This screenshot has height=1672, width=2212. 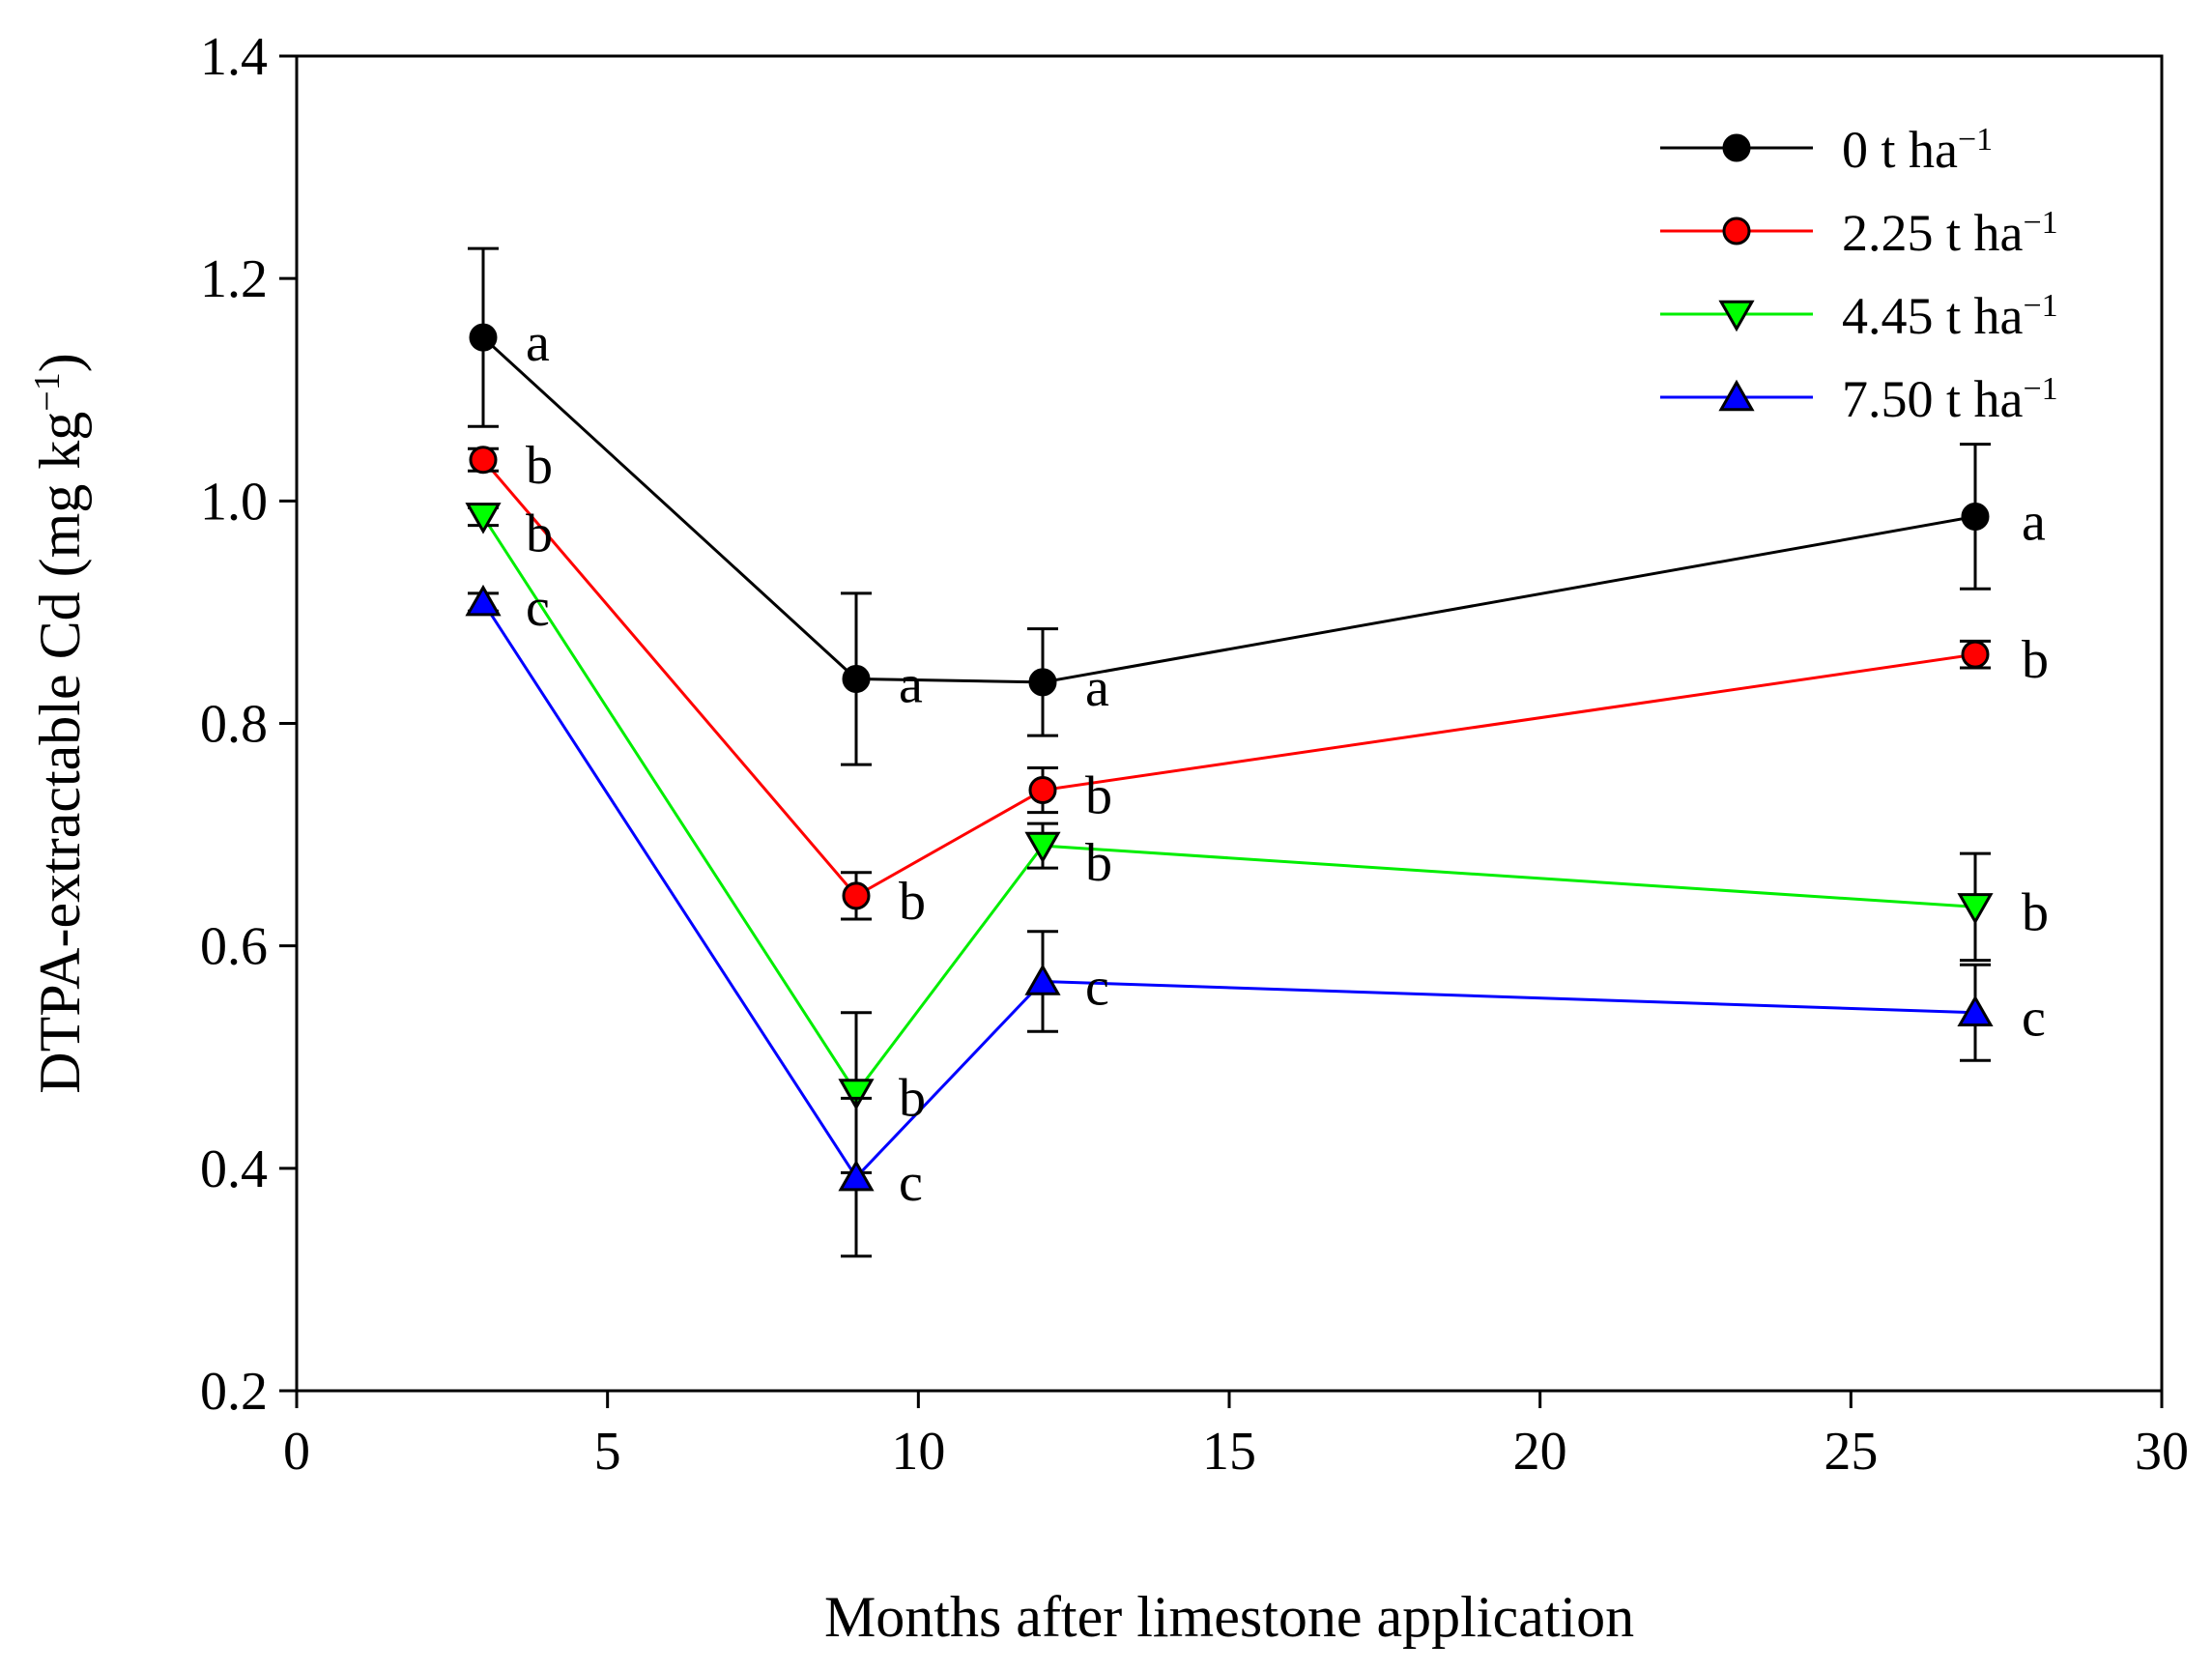 I want to click on y-tick-label-1.0: 1.0, so click(x=234, y=502).